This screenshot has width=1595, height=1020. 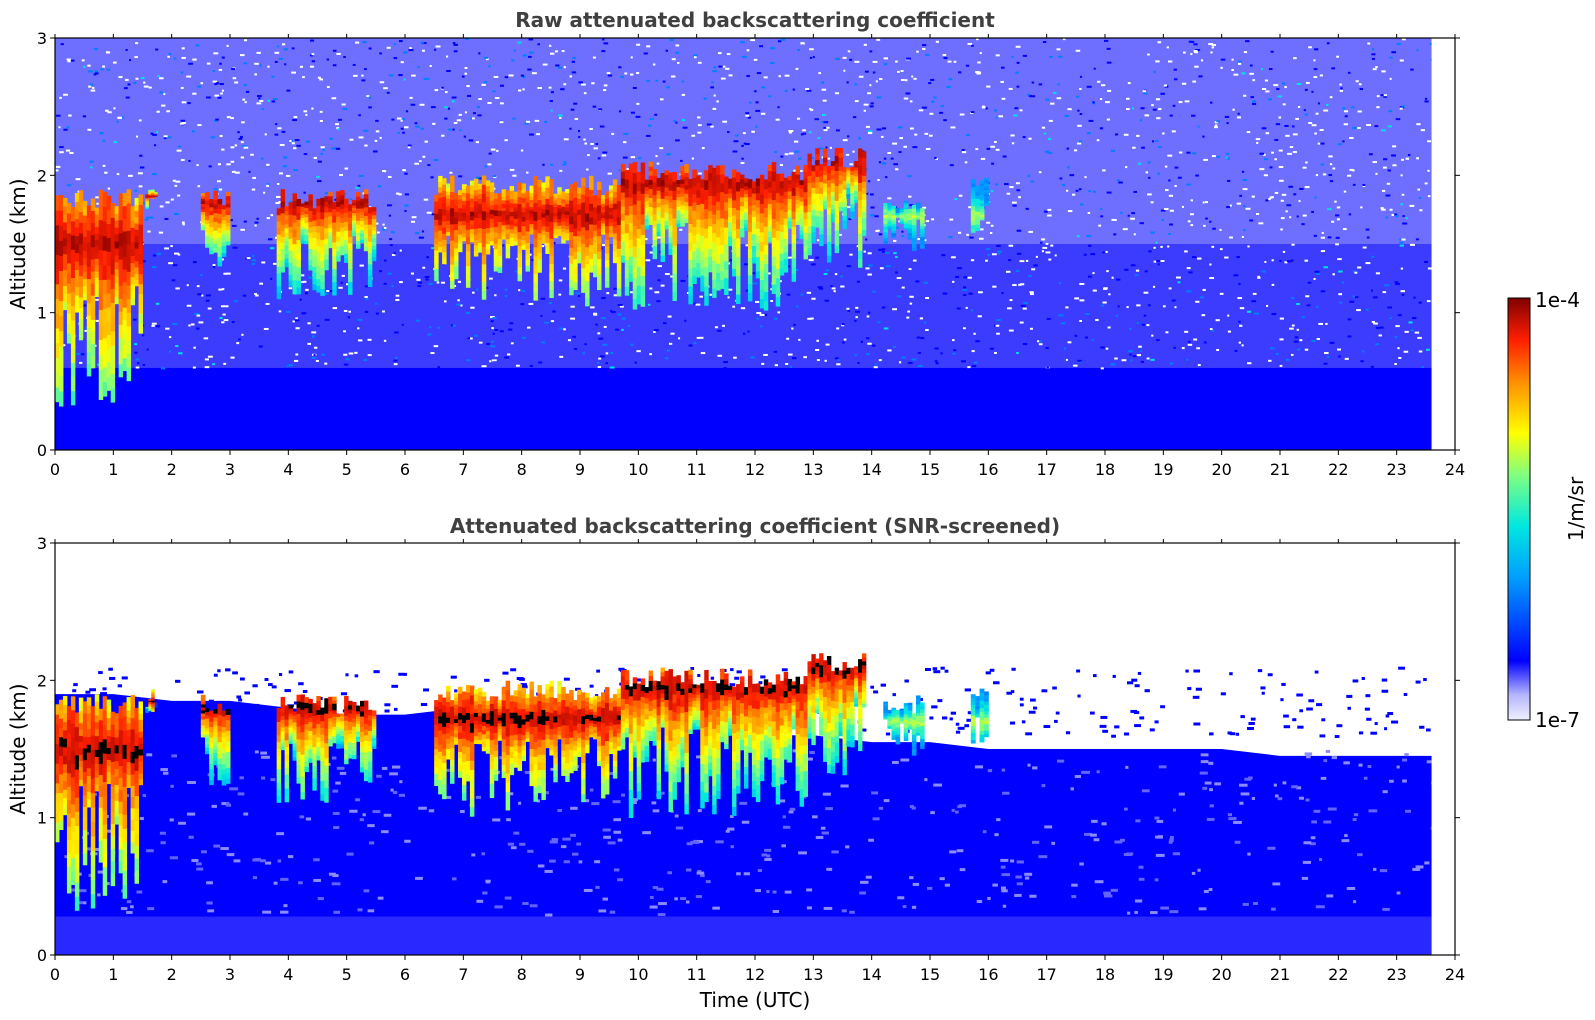 What do you see at coordinates (743, 408) in the screenshot?
I see `boundary-layer` at bounding box center [743, 408].